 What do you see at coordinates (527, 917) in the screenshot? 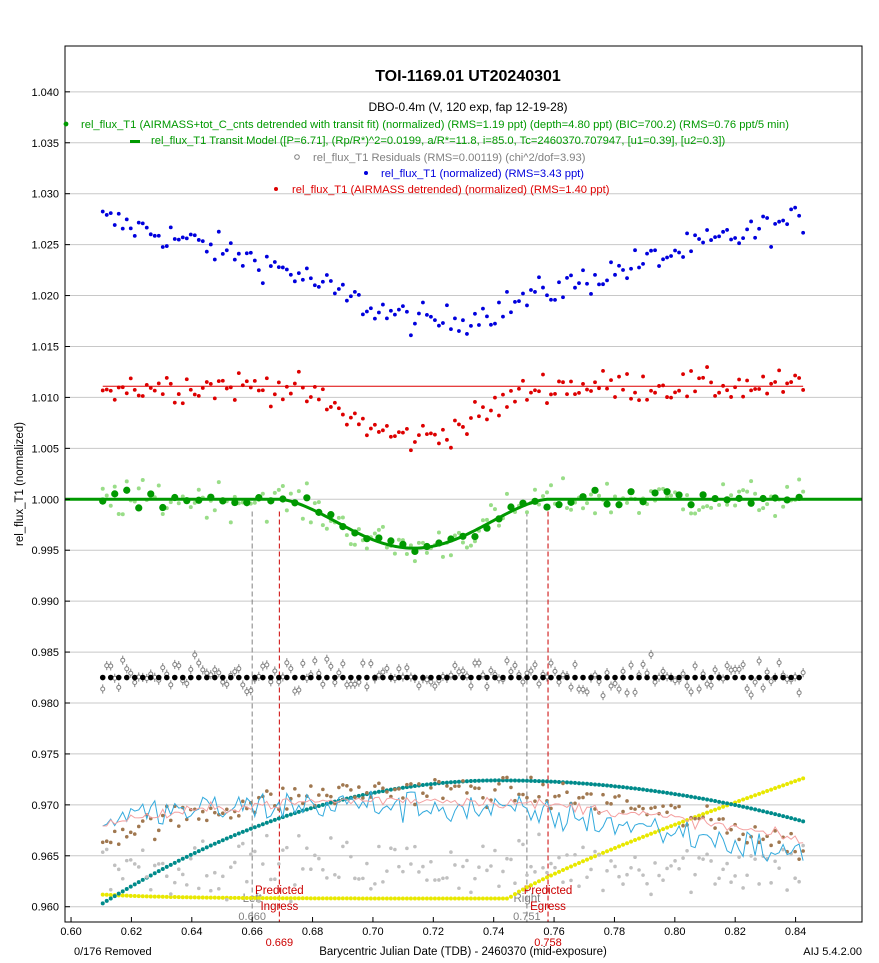
I see `marker-value-label: 0.751` at bounding box center [527, 917].